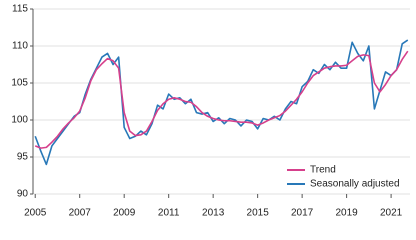 Image resolution: width=416 pixels, height=240 pixels. I want to click on x-tick-label: 2015, so click(258, 213).